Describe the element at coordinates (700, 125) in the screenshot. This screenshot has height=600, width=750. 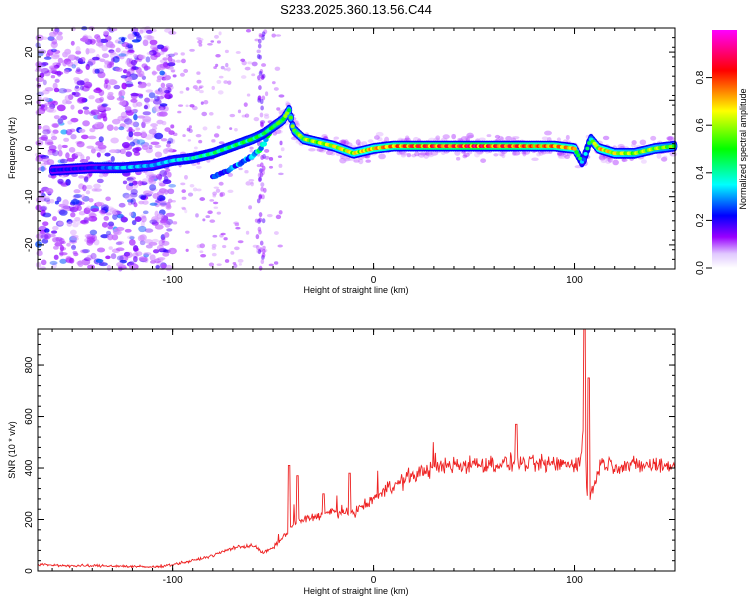
I see `colorbar-tick-label: 0.6` at that location.